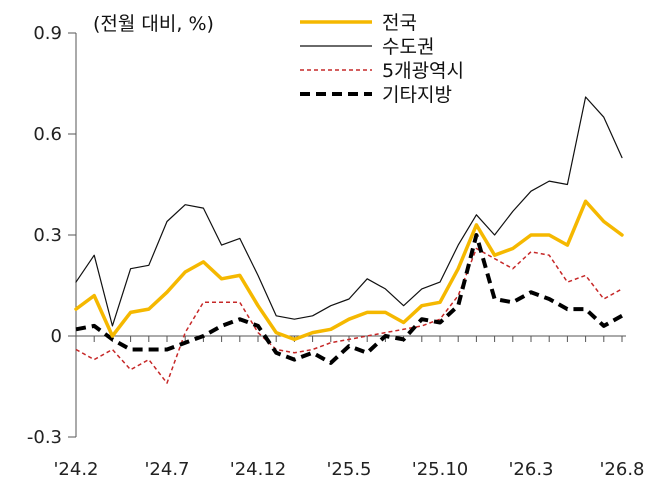 This screenshot has height=492, width=654. I want to click on y-tick-label: 0.9, so click(47, 33).